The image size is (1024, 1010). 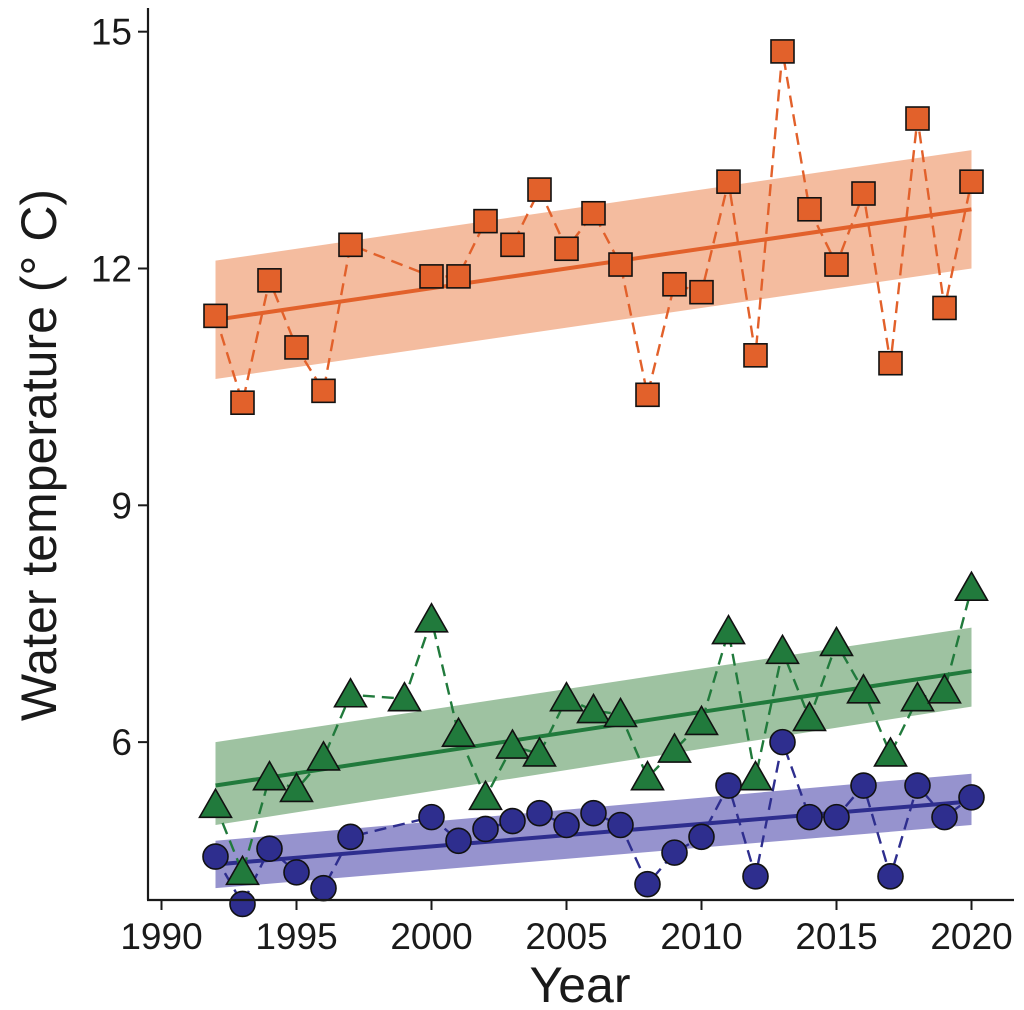 I want to click on y-tick-label: 9, so click(x=121, y=505).